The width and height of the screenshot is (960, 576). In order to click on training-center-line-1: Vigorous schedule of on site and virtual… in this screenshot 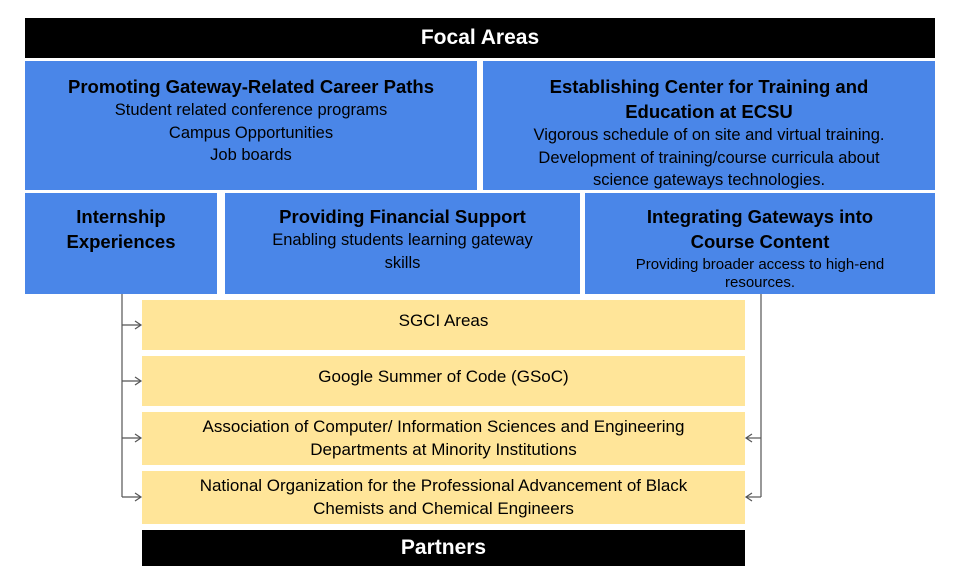, I will do `click(709, 135)`.